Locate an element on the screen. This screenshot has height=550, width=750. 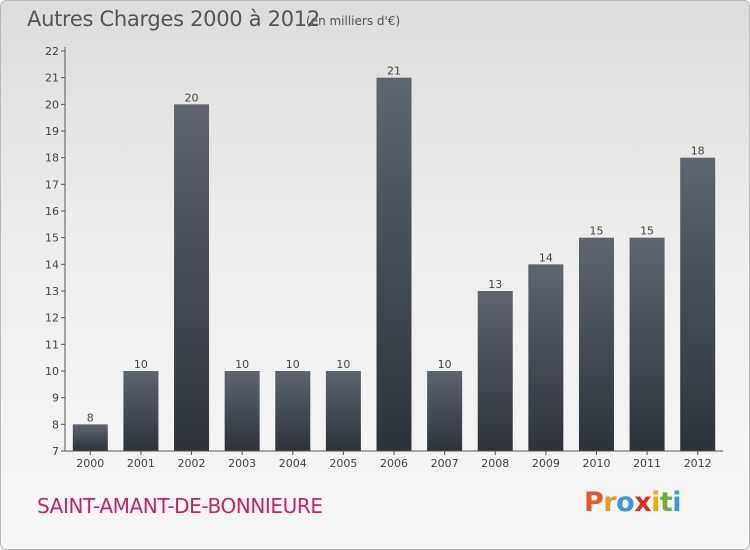
x-tick-label-2004: 2004 is located at coordinates (293, 463).